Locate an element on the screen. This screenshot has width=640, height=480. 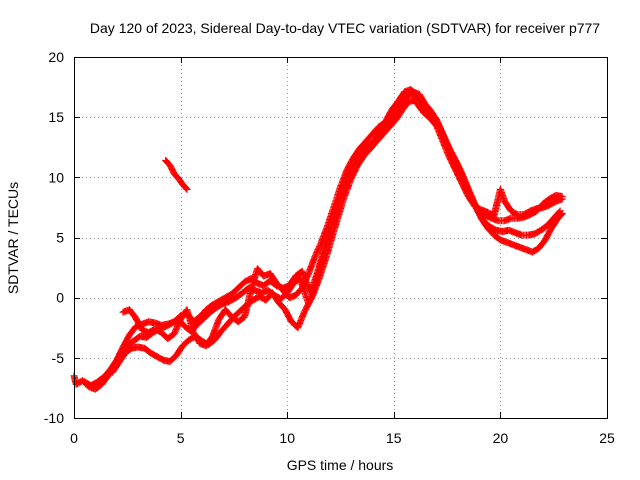
y-tick-label: 0 is located at coordinates (60, 298).